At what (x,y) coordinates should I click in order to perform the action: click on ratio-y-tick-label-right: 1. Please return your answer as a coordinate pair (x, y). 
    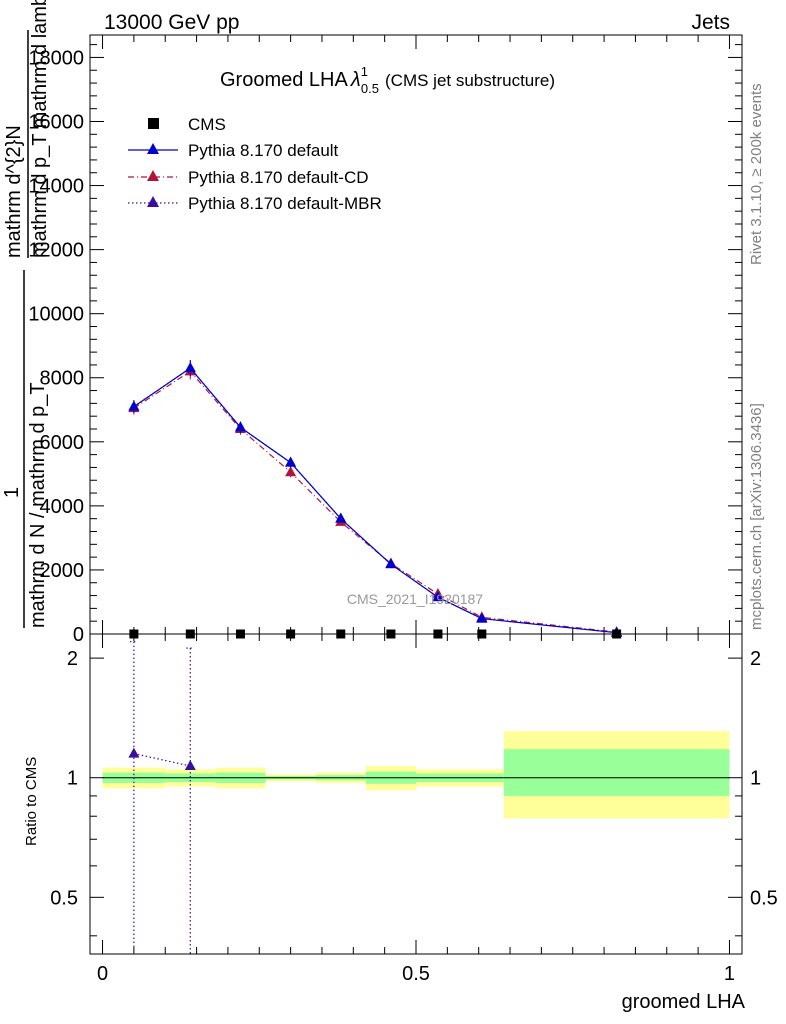
    Looking at the image, I should click on (755, 779).